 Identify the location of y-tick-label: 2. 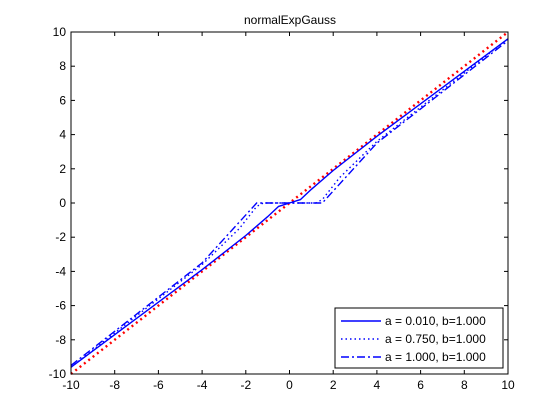
(62, 169).